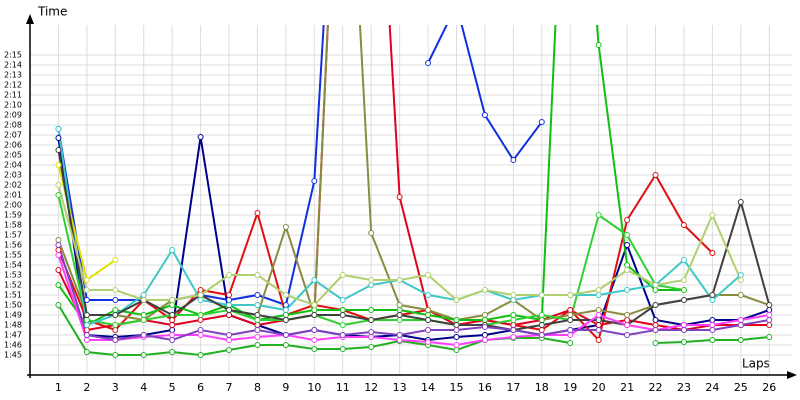  I want to click on x-tick-label: 24, so click(712, 387).